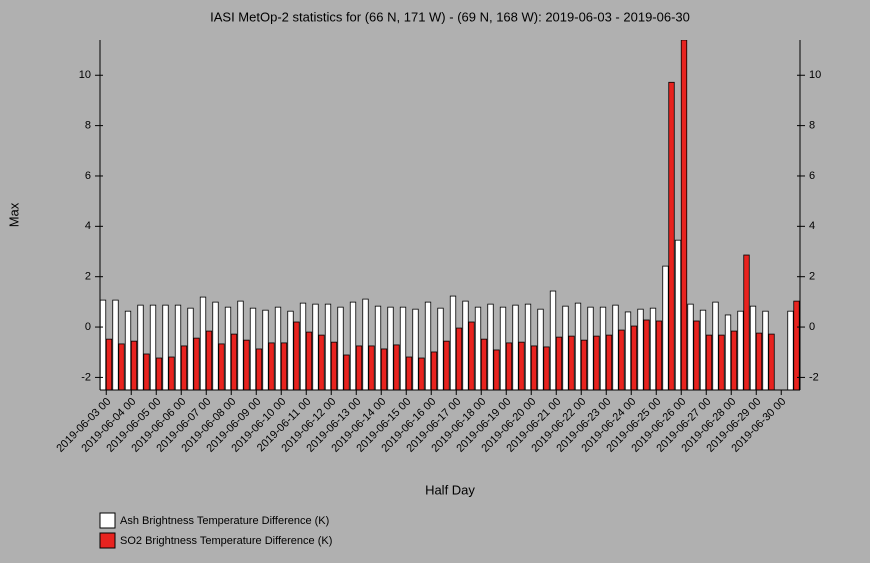 Image resolution: width=870 pixels, height=563 pixels. I want to click on y2-tick-label: 0, so click(812, 327).